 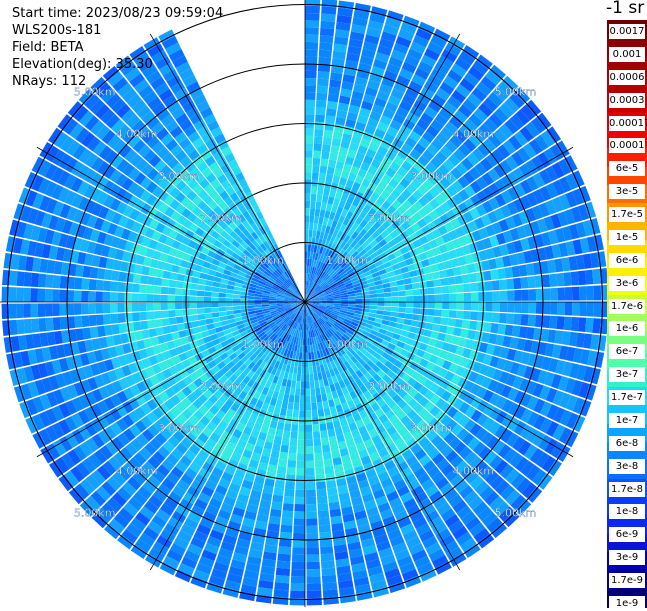 I want to click on colorbar-tick-label: 1e-6, so click(x=627, y=328).